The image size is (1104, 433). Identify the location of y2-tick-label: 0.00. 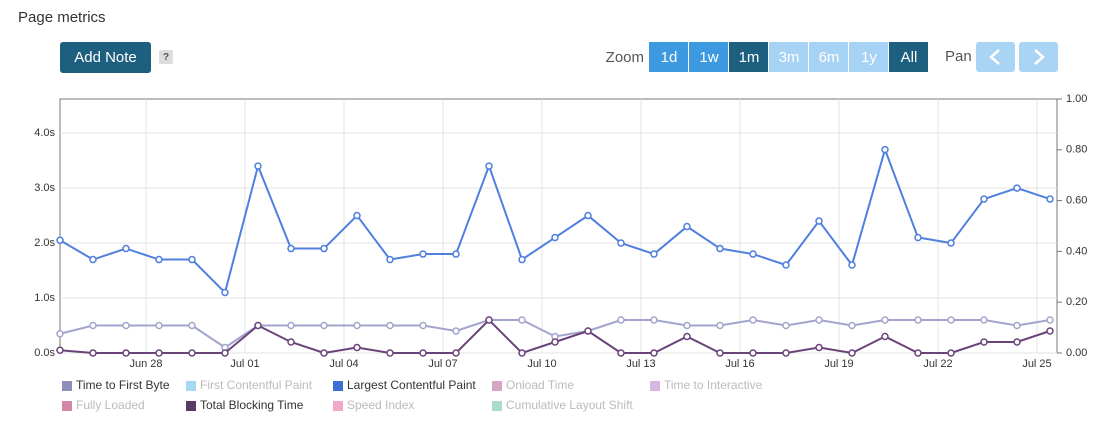
(1076, 353).